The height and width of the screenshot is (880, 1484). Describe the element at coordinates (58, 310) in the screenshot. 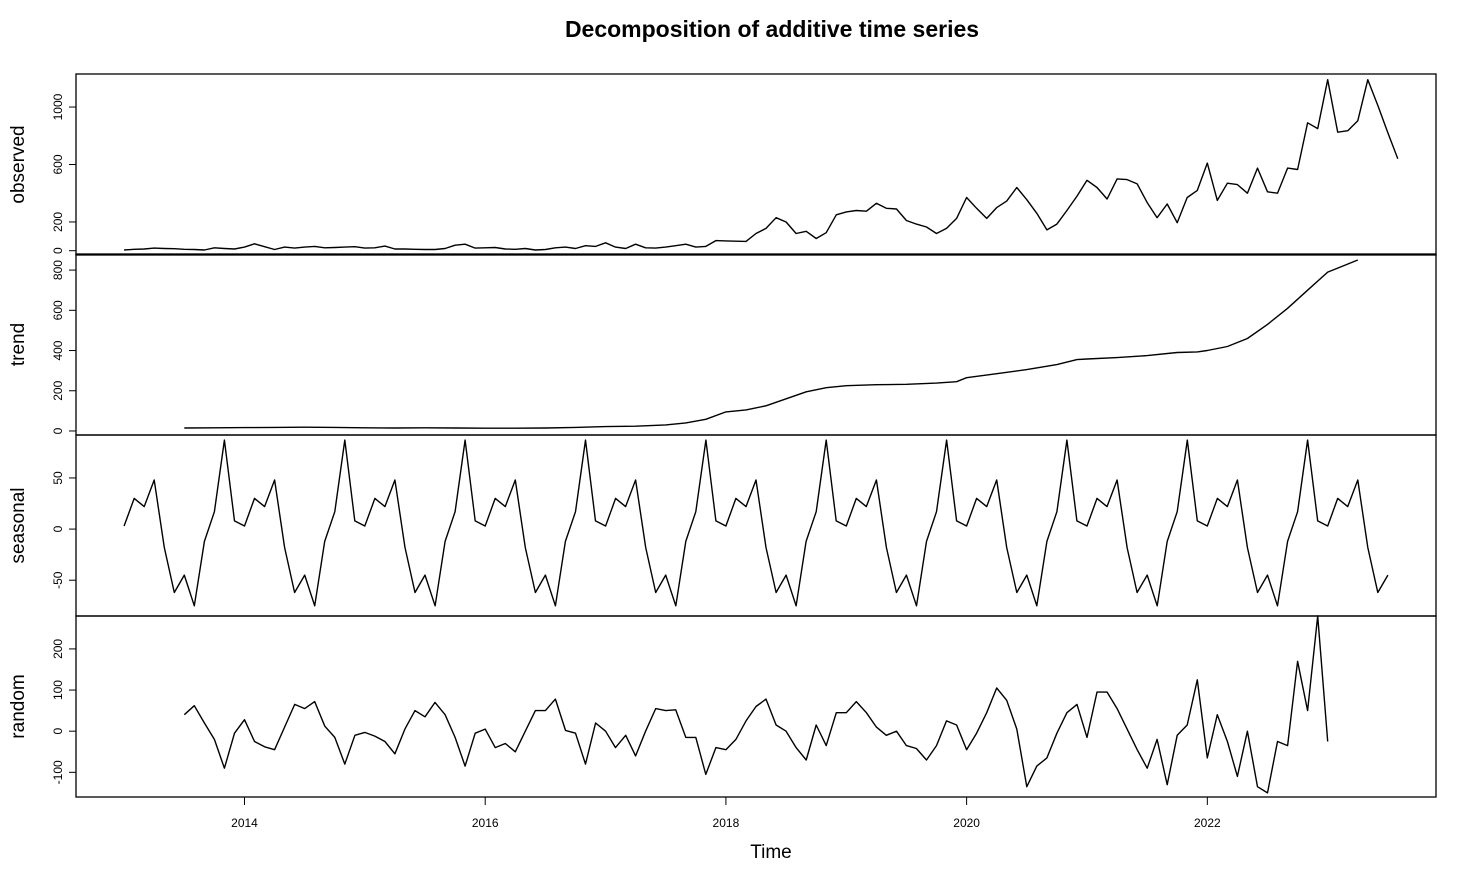

I see `y-tick-label-trend: 600` at that location.